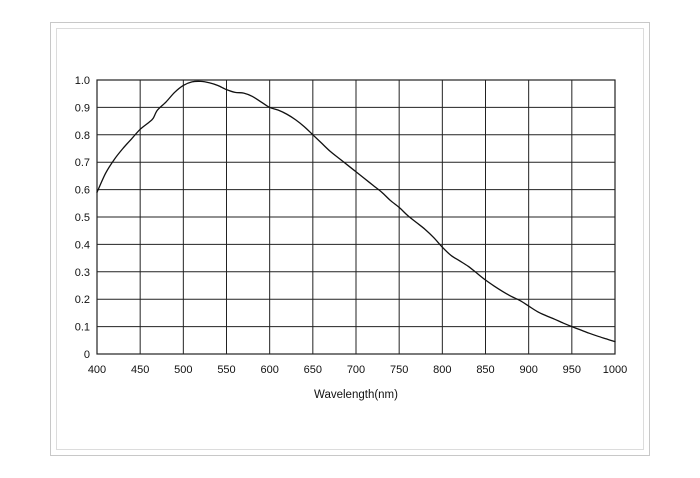 The width and height of the screenshot is (700, 478). I want to click on y-tick-label: 0.4, so click(82, 245).